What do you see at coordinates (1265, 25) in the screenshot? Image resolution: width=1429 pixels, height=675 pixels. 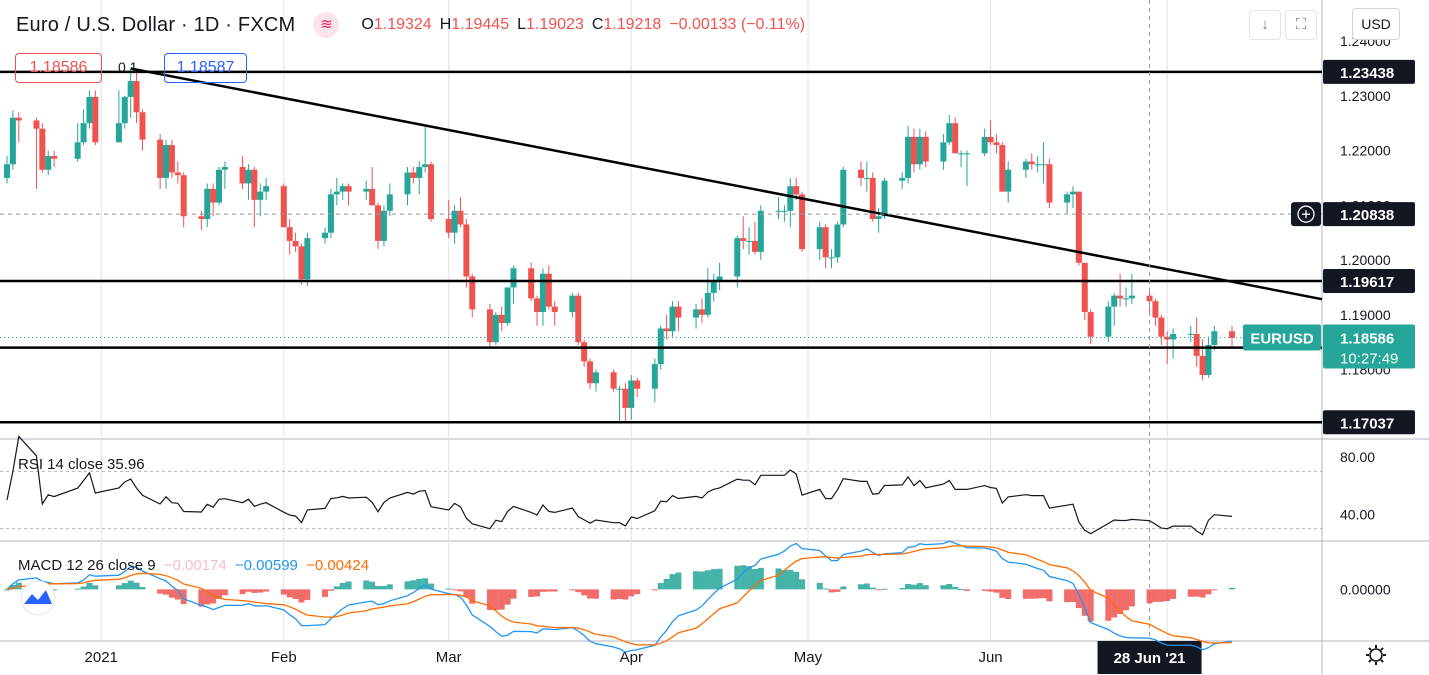 I see `down-arrow-icon: ↓` at bounding box center [1265, 25].